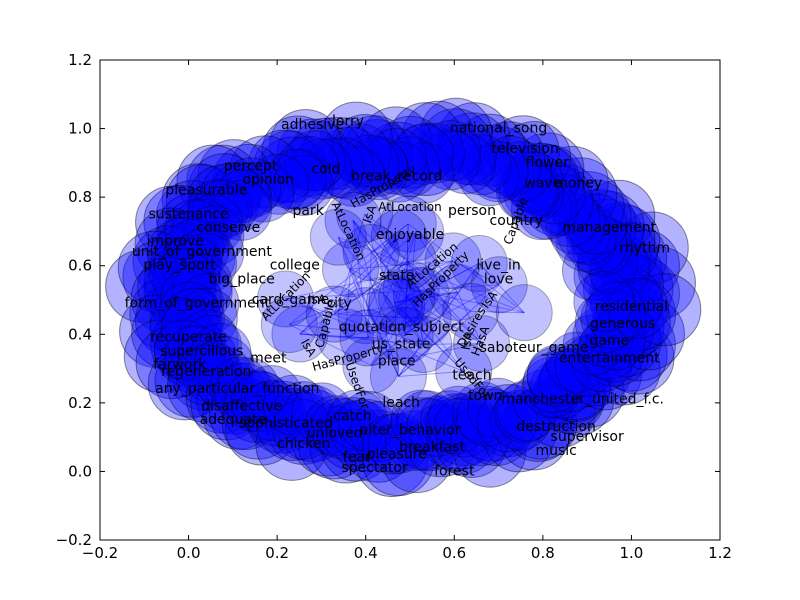 This screenshot has height=600, width=800. I want to click on node-label: park, so click(308, 211).